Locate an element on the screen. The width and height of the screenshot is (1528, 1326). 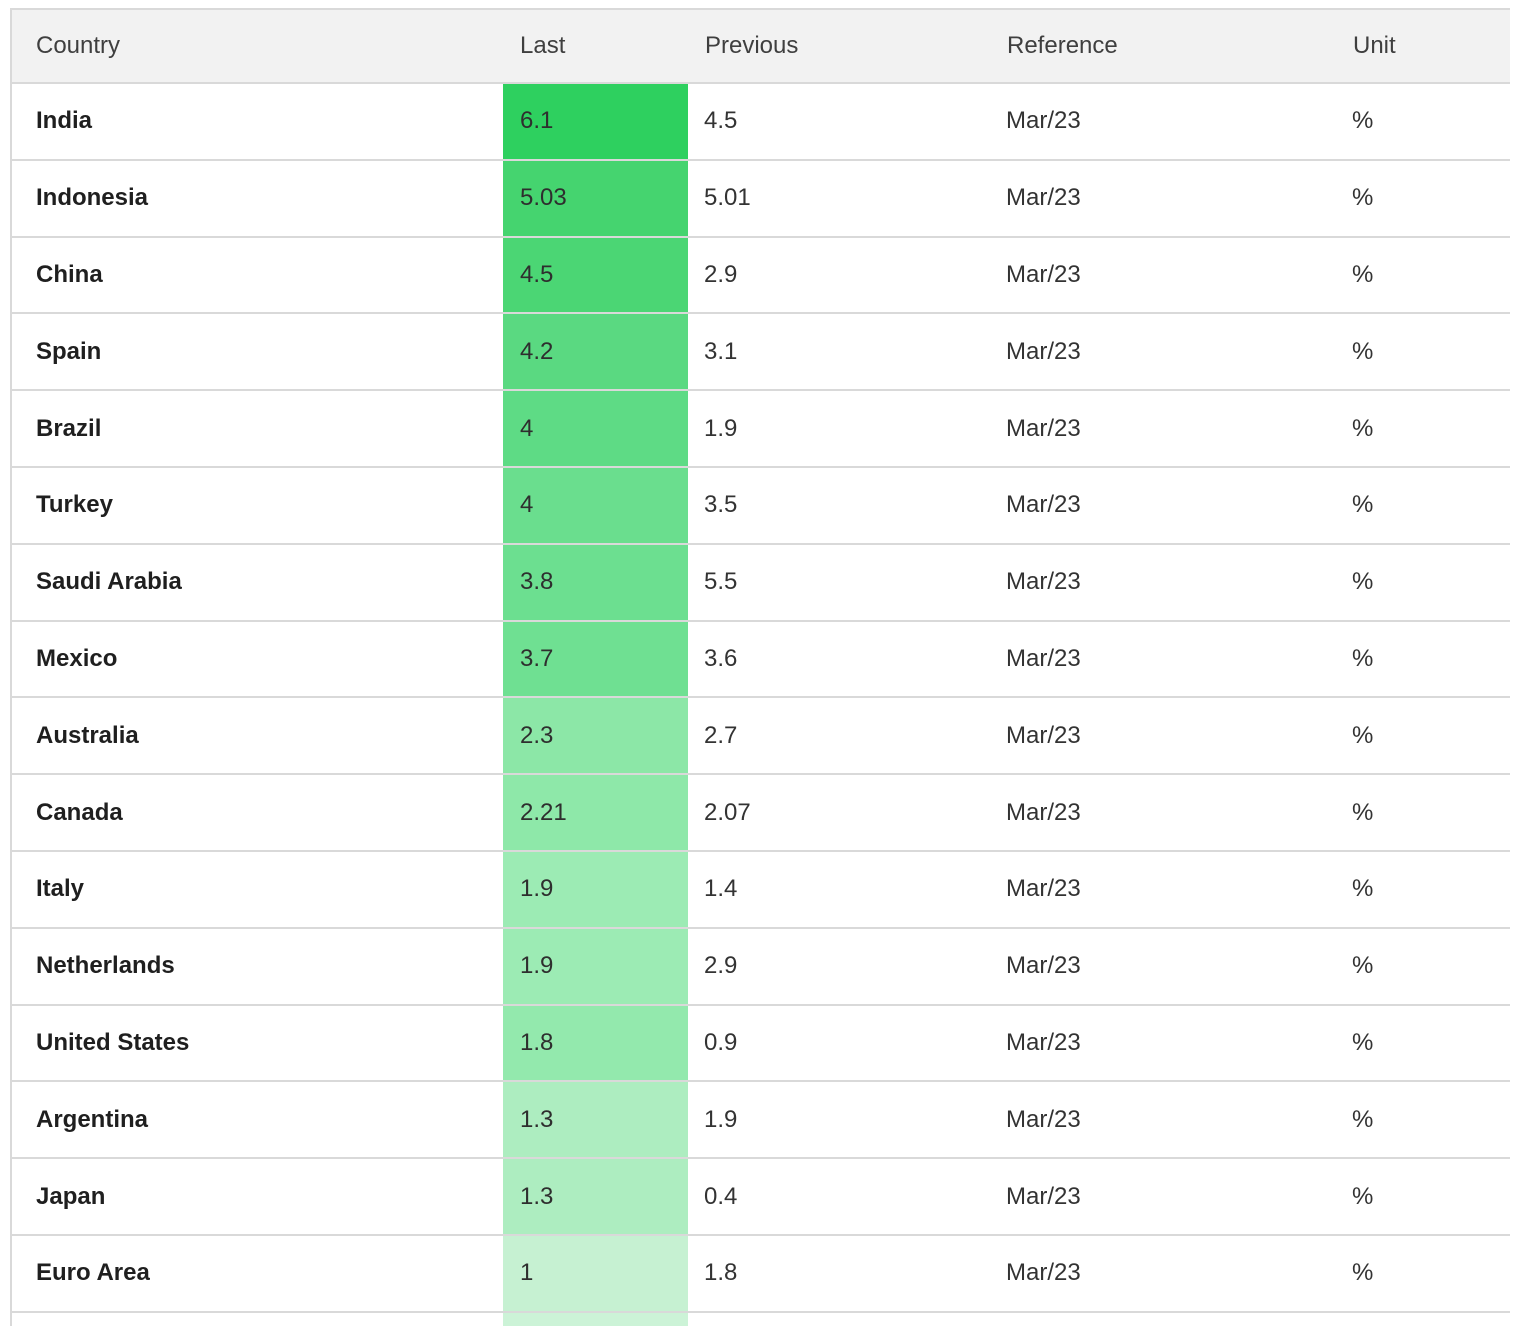
country-link: United States is located at coordinates (113, 1042).